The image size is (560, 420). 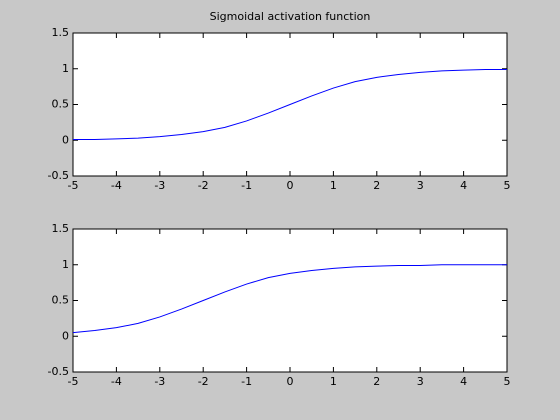 I want to click on chart-title: Sigmoidal activation function, so click(x=290, y=16).